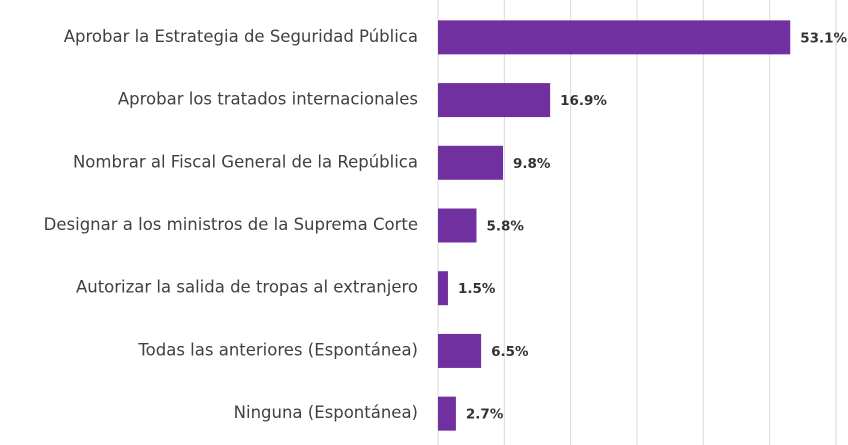  I want to click on data-label: 5.8%, so click(505, 227).